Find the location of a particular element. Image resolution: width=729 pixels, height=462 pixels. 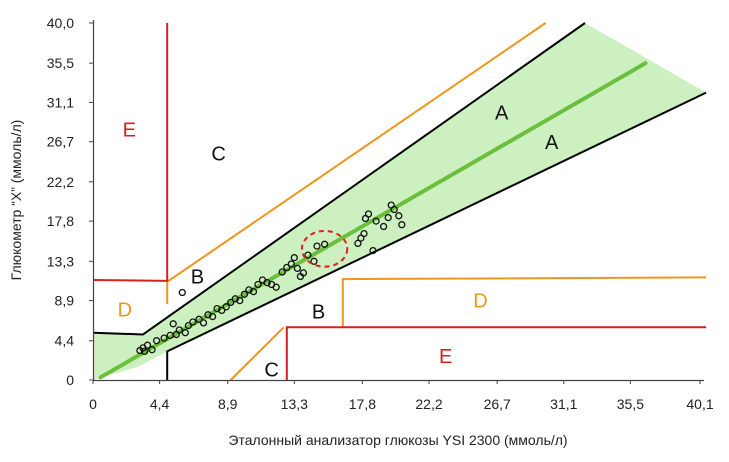

x-tick-label: 0 is located at coordinates (93, 404).